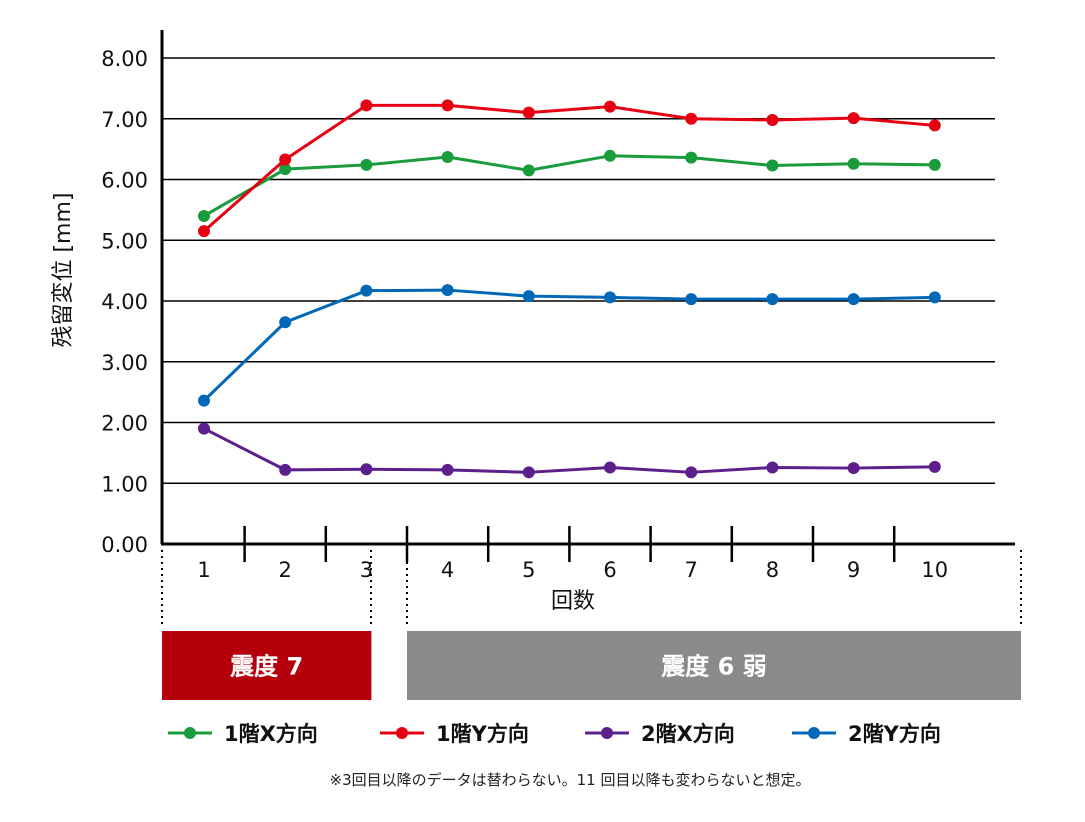 The width and height of the screenshot is (1085, 822). What do you see at coordinates (203, 570) in the screenshot?
I see `x-tick-label: 1` at bounding box center [203, 570].